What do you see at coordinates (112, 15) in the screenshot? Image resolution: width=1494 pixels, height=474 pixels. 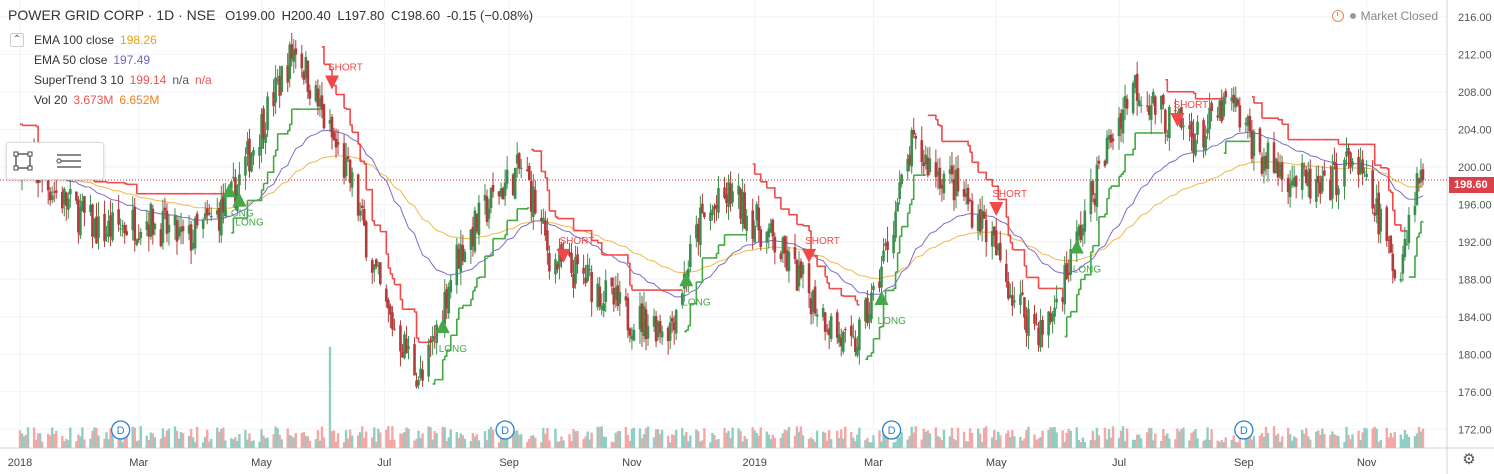 I see `symbol-title: POWER GRID CORP · 1D · NSE` at bounding box center [112, 15].